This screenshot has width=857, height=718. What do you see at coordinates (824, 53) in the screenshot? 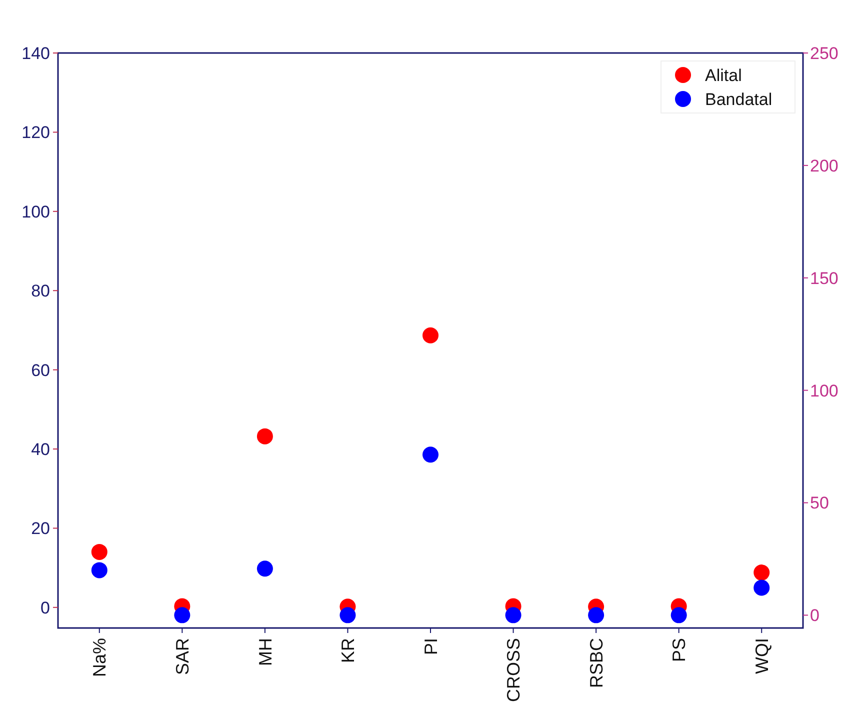
I see `y2-tick-label: 250` at bounding box center [824, 53].